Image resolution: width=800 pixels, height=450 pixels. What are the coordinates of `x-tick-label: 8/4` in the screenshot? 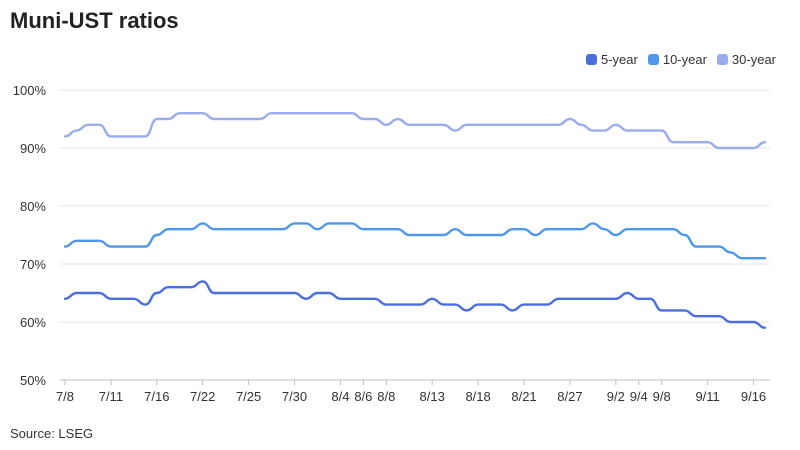 It's located at (340, 396).